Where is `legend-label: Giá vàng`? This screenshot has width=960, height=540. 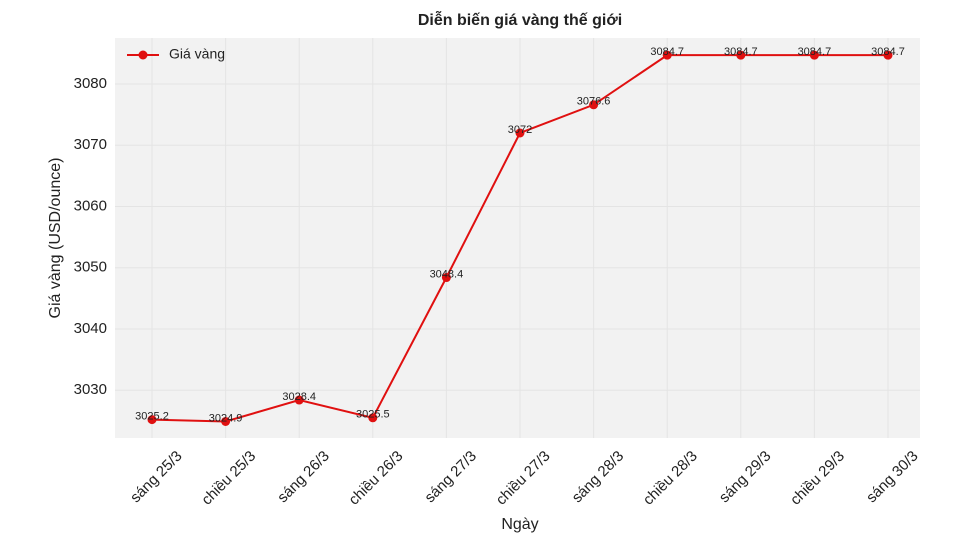 legend-label: Giá vàng is located at coordinates (197, 54).